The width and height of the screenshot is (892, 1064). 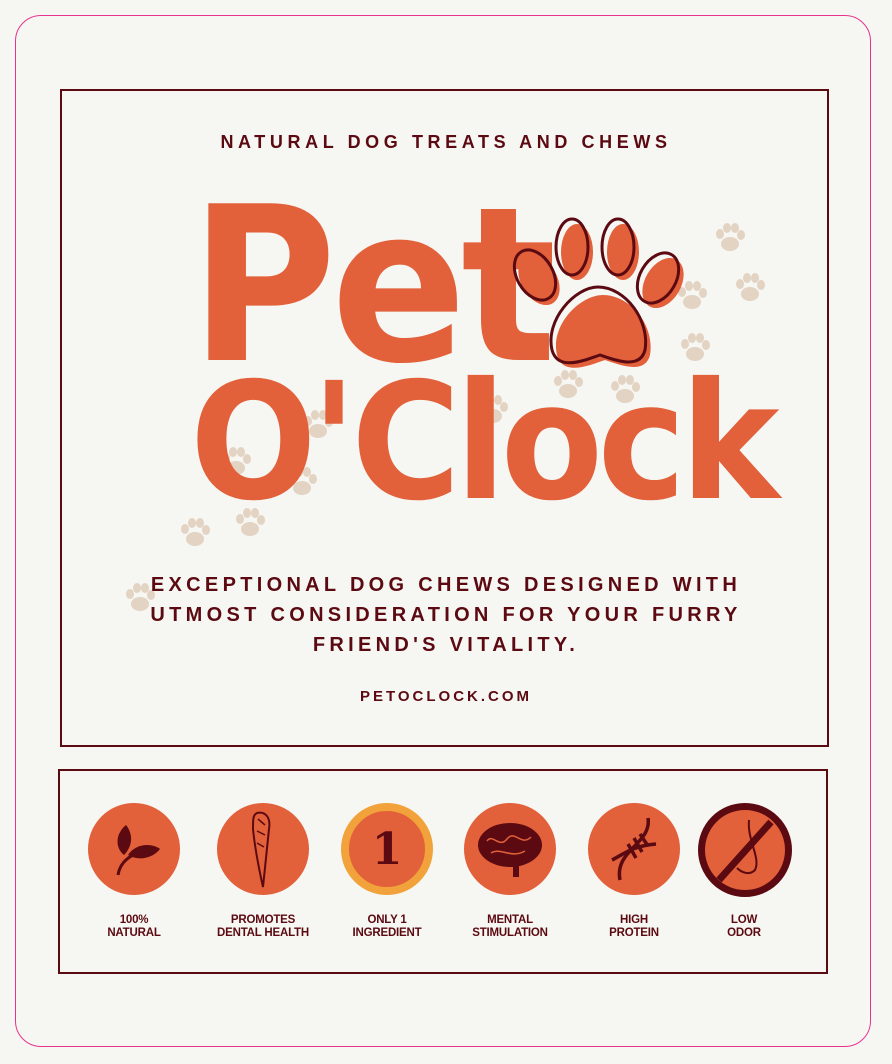 What do you see at coordinates (510, 849) in the screenshot?
I see `brain-icon` at bounding box center [510, 849].